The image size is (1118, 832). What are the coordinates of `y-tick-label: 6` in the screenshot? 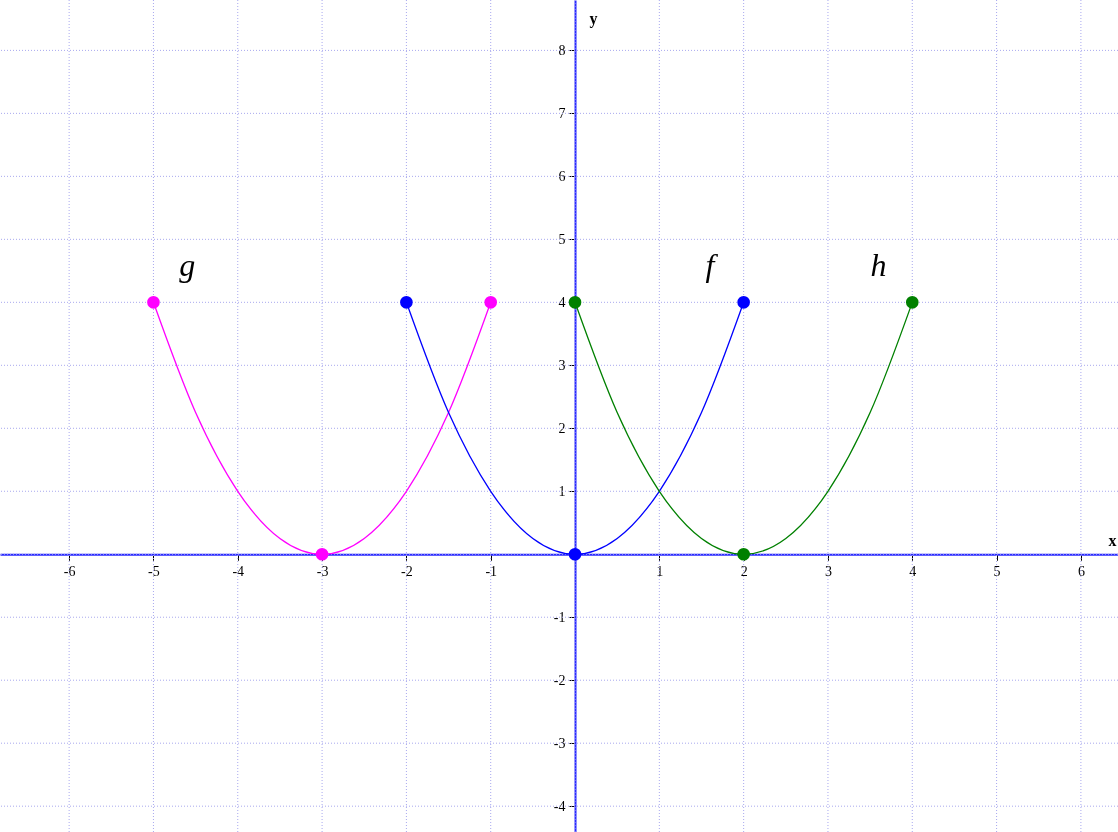 It's located at (562, 176).